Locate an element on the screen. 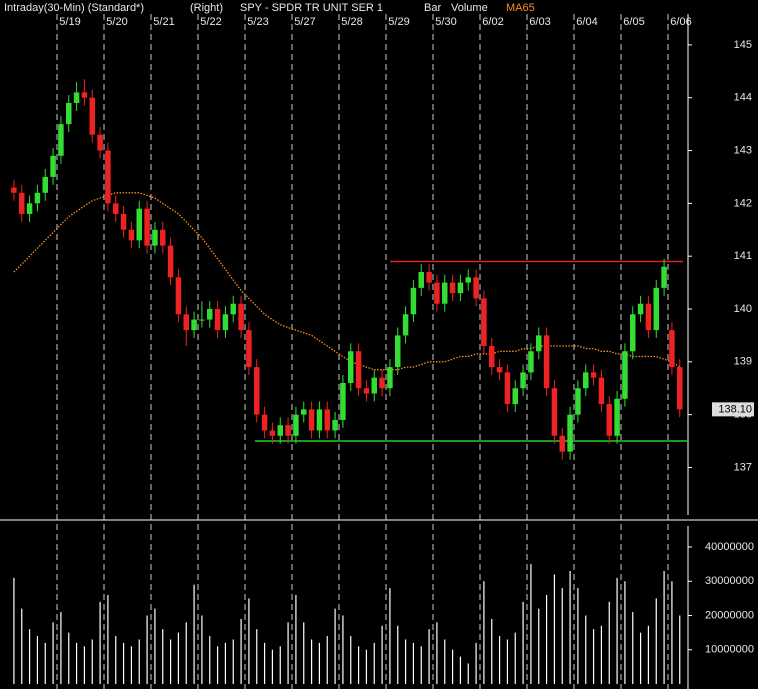 The width and height of the screenshot is (758, 689). y-tick-label: 137 is located at coordinates (743, 467).